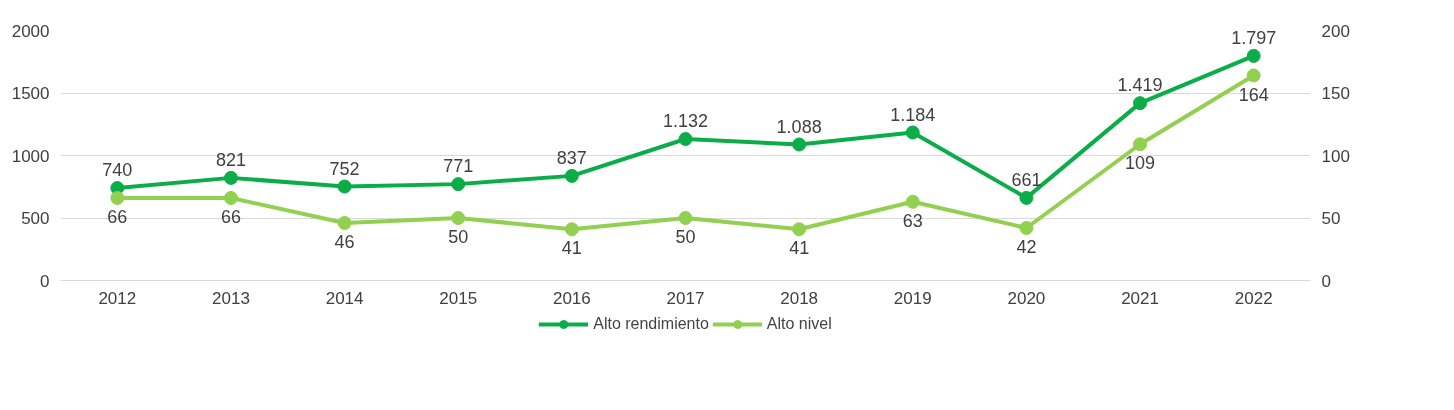 This screenshot has height=410, width=1454. Describe the element at coordinates (1253, 298) in the screenshot. I see `x-tick-label: 2022` at that location.